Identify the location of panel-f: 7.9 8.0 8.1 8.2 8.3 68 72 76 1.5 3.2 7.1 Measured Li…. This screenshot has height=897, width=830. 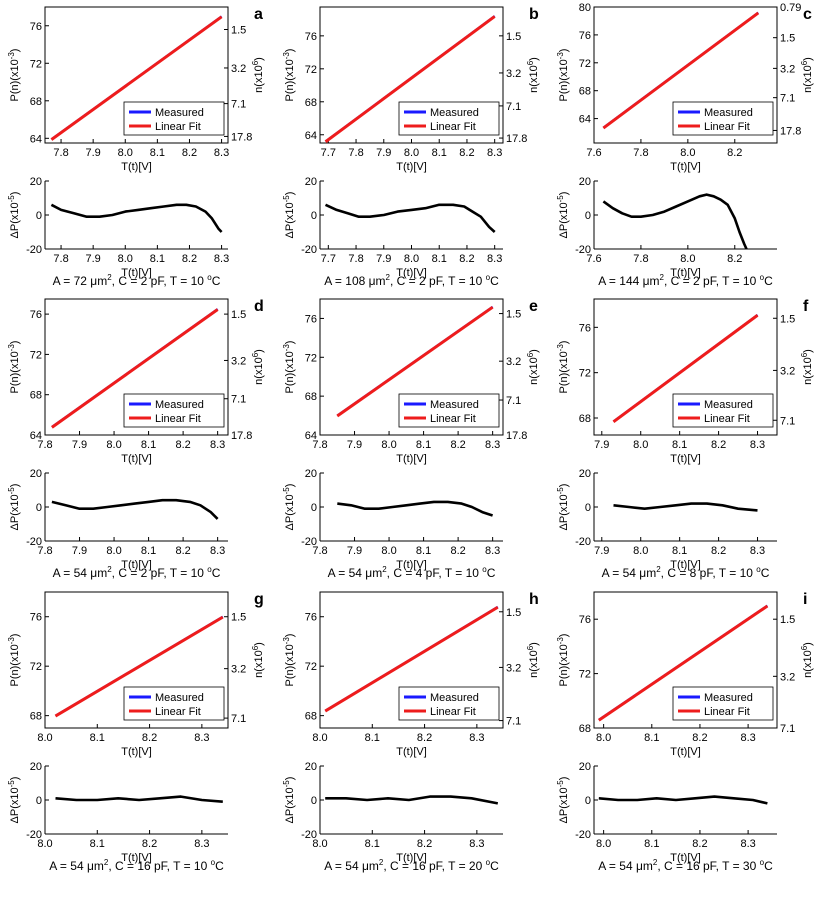
(685, 439).